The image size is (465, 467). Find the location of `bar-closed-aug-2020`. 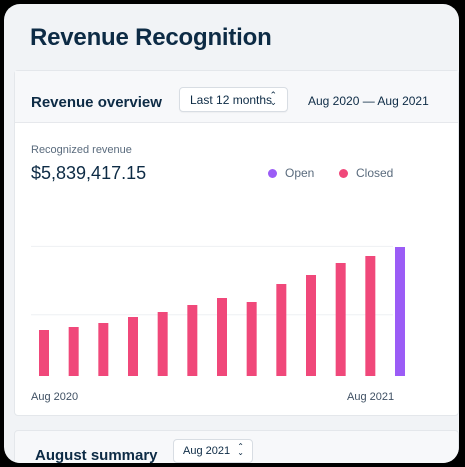

bar-closed-aug-2020 is located at coordinates (44, 353).